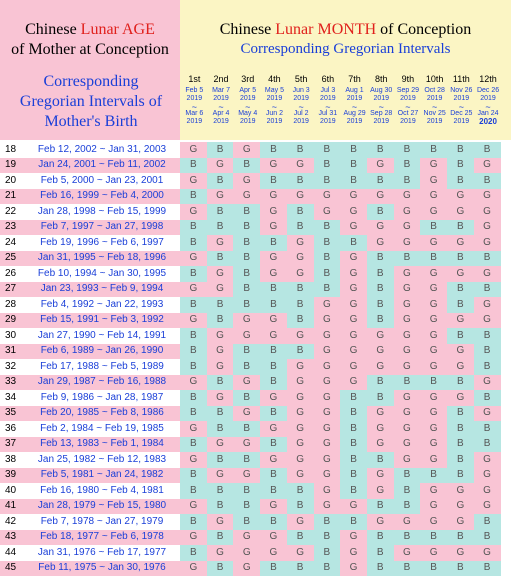  Describe the element at coordinates (15, 505) in the screenshot. I see `mother-age: 41` at that location.